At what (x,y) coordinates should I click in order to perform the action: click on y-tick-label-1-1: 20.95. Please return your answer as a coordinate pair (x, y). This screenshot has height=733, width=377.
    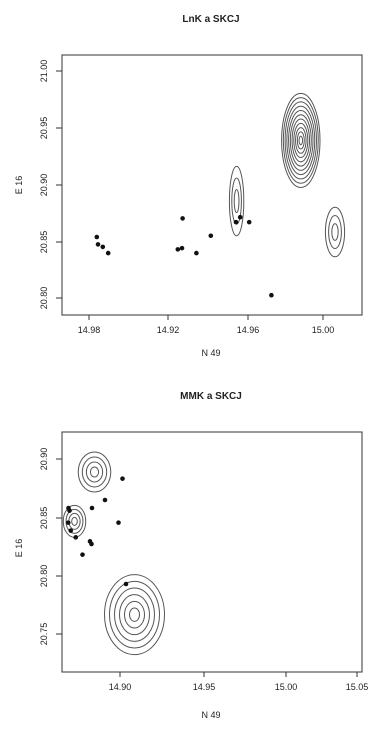
    Looking at the image, I should click on (44, 128).